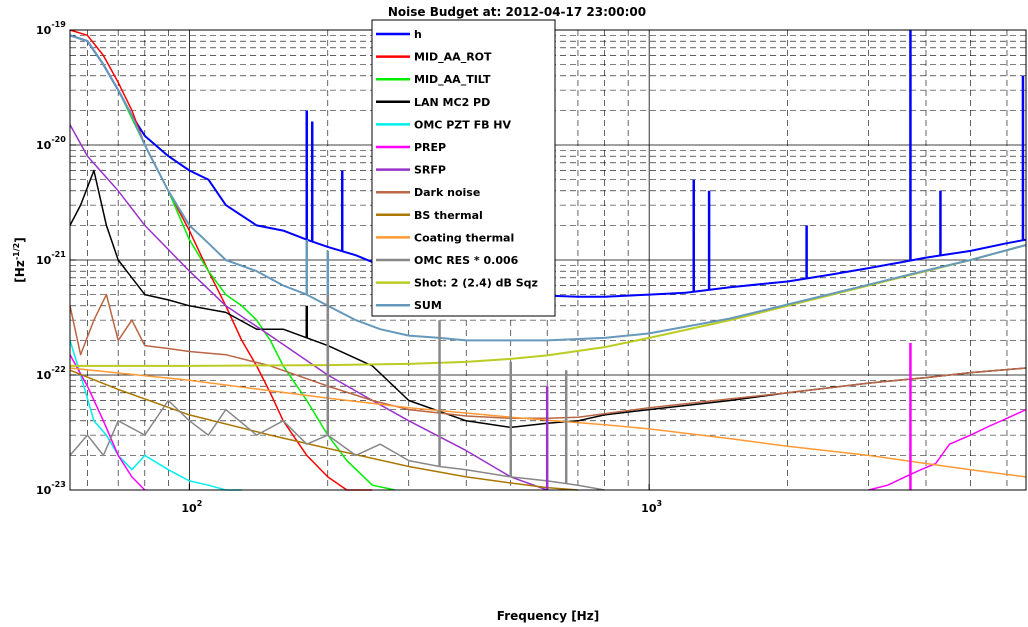  What do you see at coordinates (51, 258) in the screenshot?
I see `y-tick-label: 10-21` at bounding box center [51, 258].